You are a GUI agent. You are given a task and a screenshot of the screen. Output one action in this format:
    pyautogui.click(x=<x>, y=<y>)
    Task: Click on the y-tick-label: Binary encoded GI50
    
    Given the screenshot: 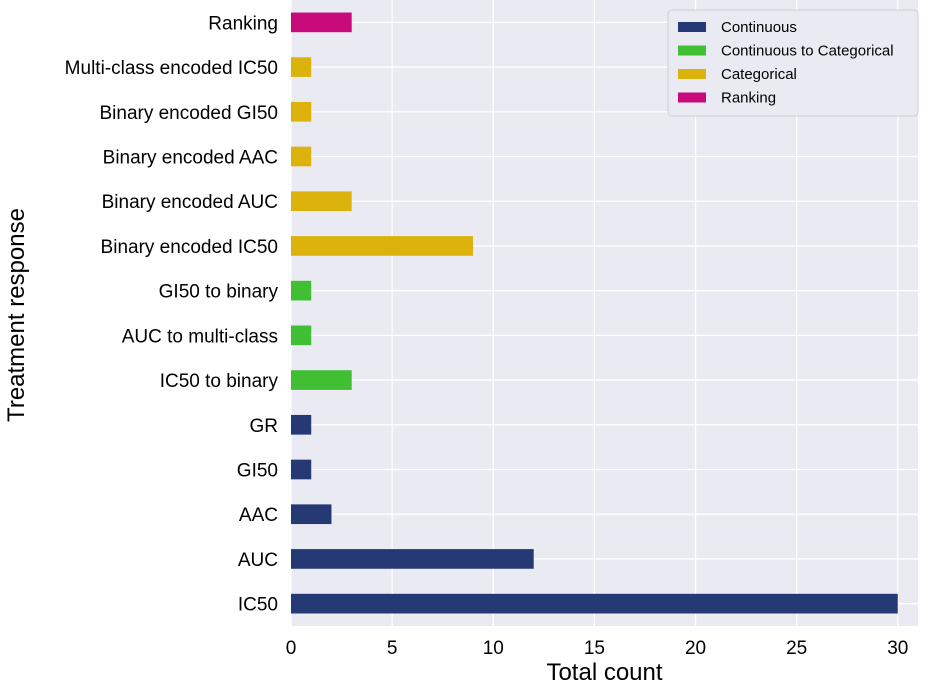 What is the action you would take?
    pyautogui.click(x=188, y=113)
    